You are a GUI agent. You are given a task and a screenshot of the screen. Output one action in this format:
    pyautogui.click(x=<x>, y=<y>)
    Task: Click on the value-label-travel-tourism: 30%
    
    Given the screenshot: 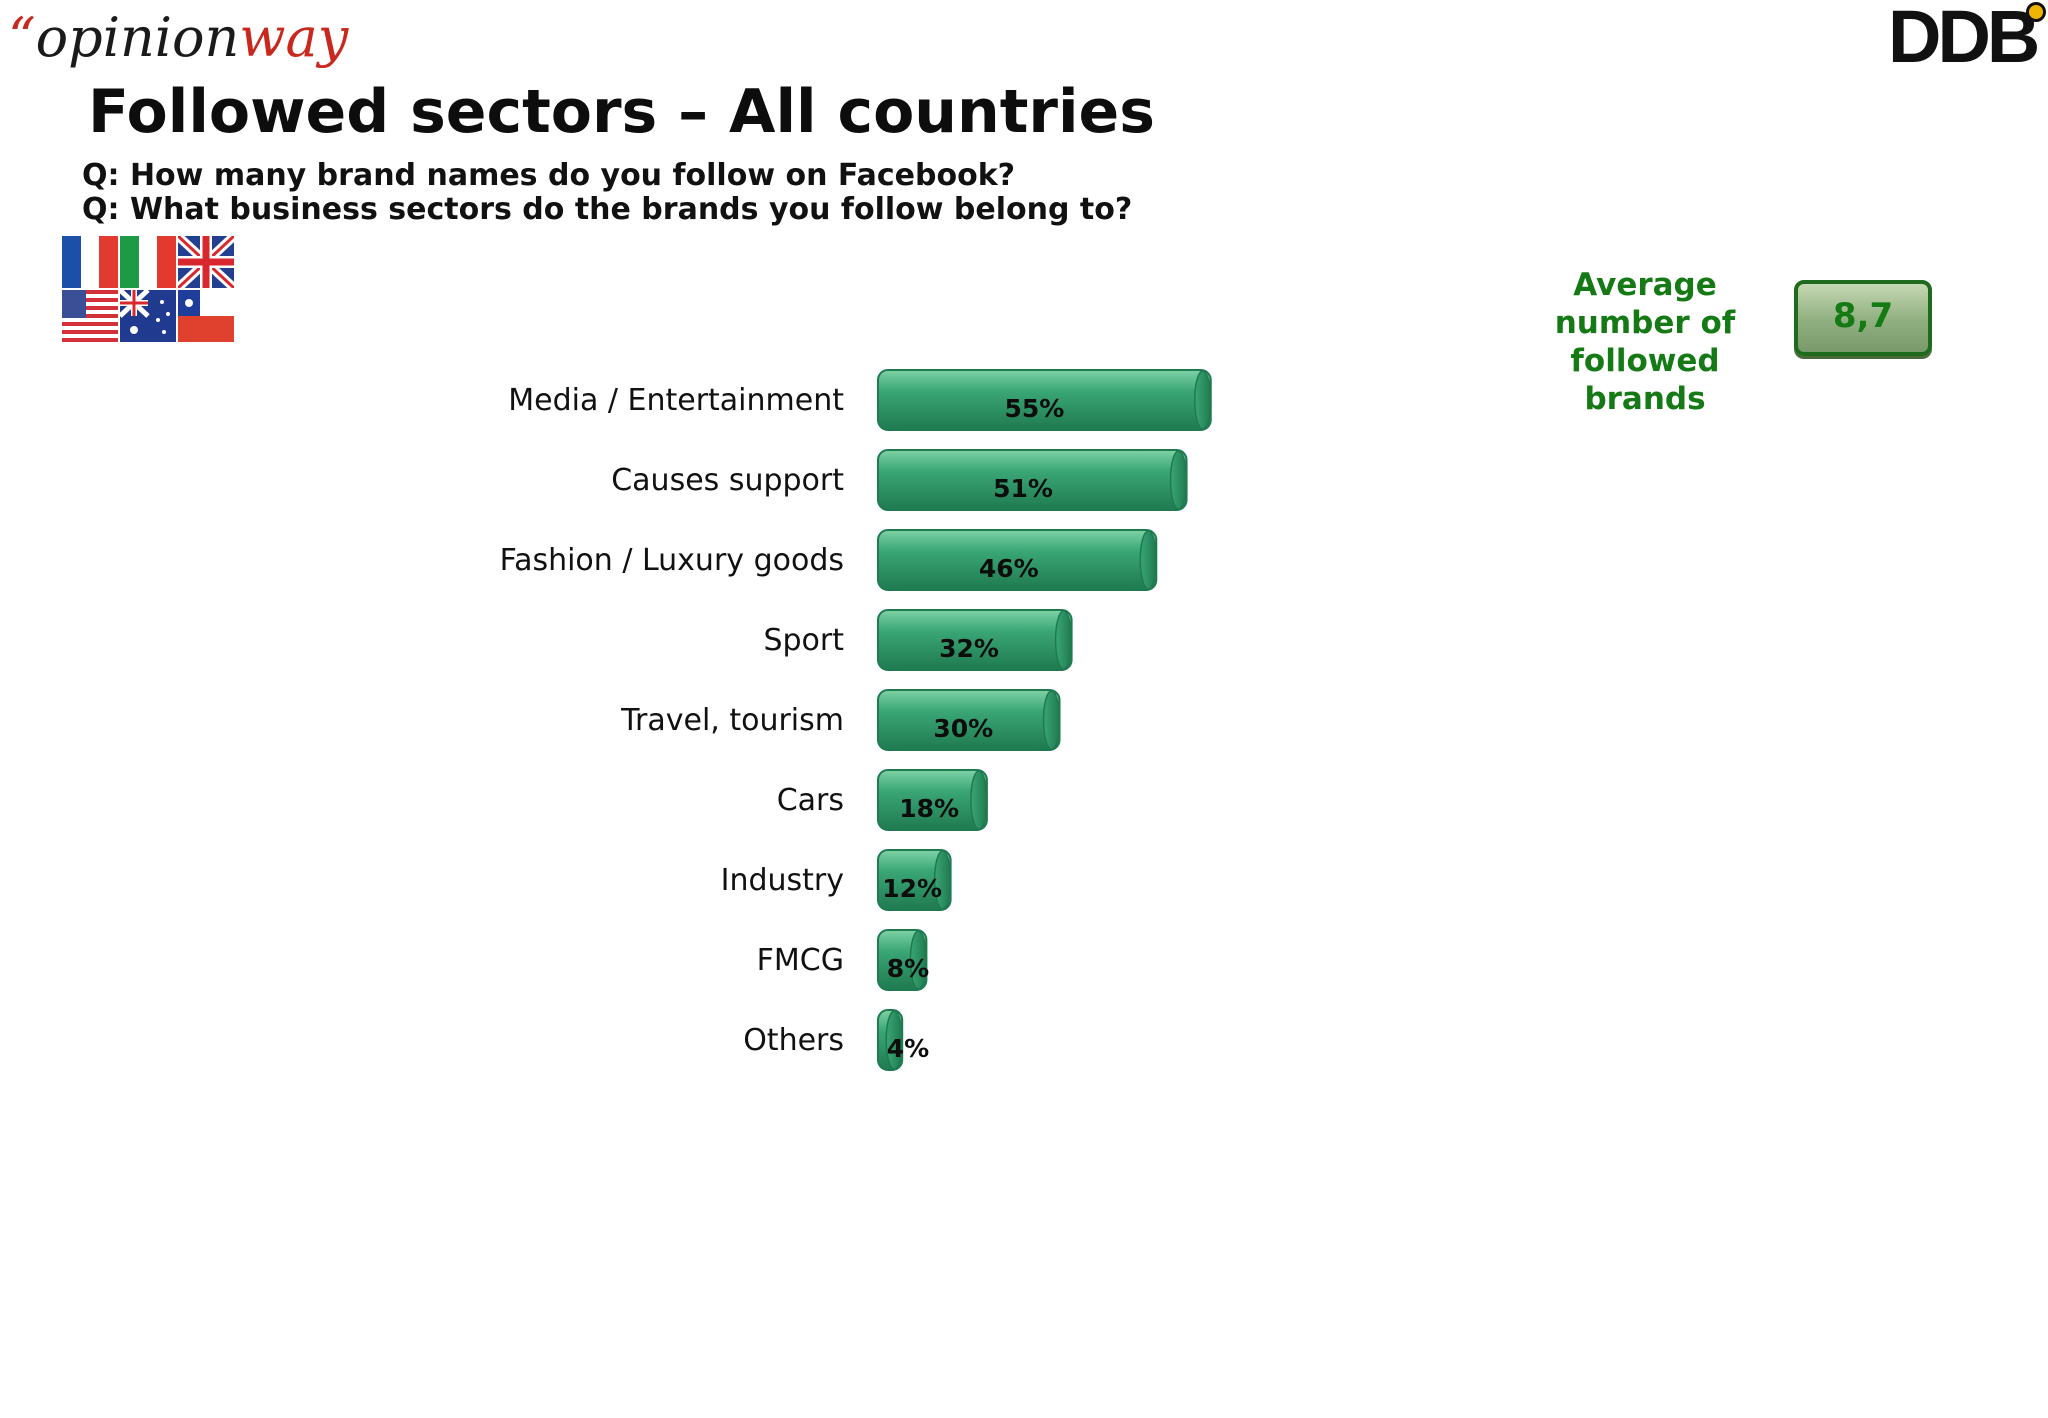 What is the action you would take?
    pyautogui.click(x=963, y=728)
    